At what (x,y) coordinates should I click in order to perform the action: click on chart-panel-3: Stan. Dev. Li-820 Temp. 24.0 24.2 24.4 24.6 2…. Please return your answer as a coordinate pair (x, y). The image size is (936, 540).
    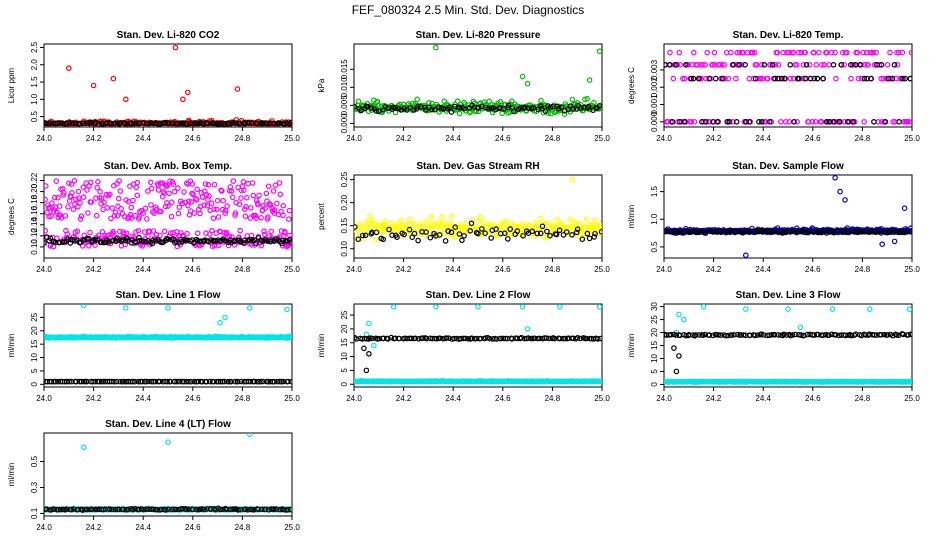
    Looking at the image, I should click on (773, 86).